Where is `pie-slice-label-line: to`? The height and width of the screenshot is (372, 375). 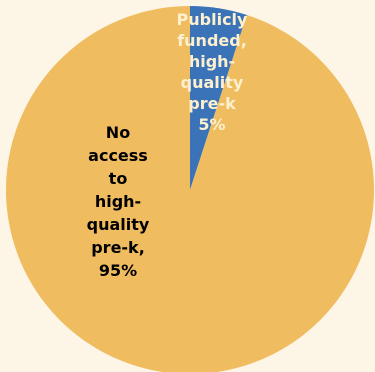 pie-slice-label-line: to is located at coordinates (118, 178).